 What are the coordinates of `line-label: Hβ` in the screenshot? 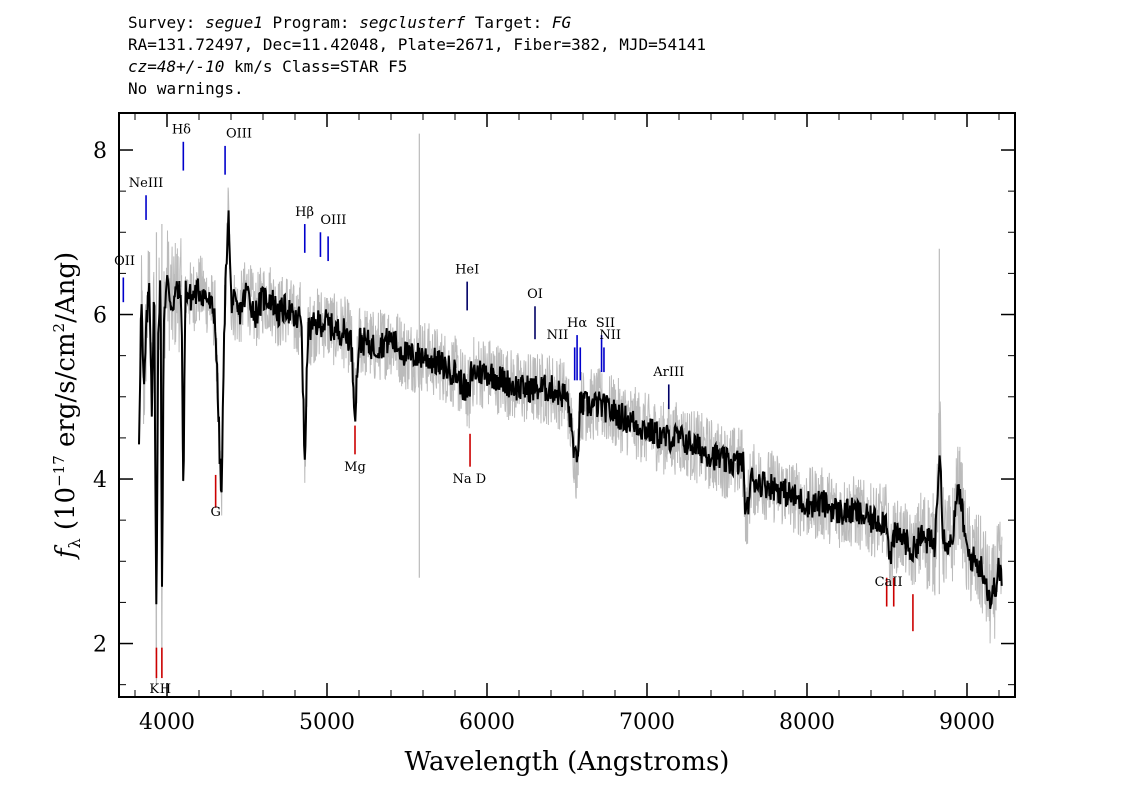 It's located at (304, 212).